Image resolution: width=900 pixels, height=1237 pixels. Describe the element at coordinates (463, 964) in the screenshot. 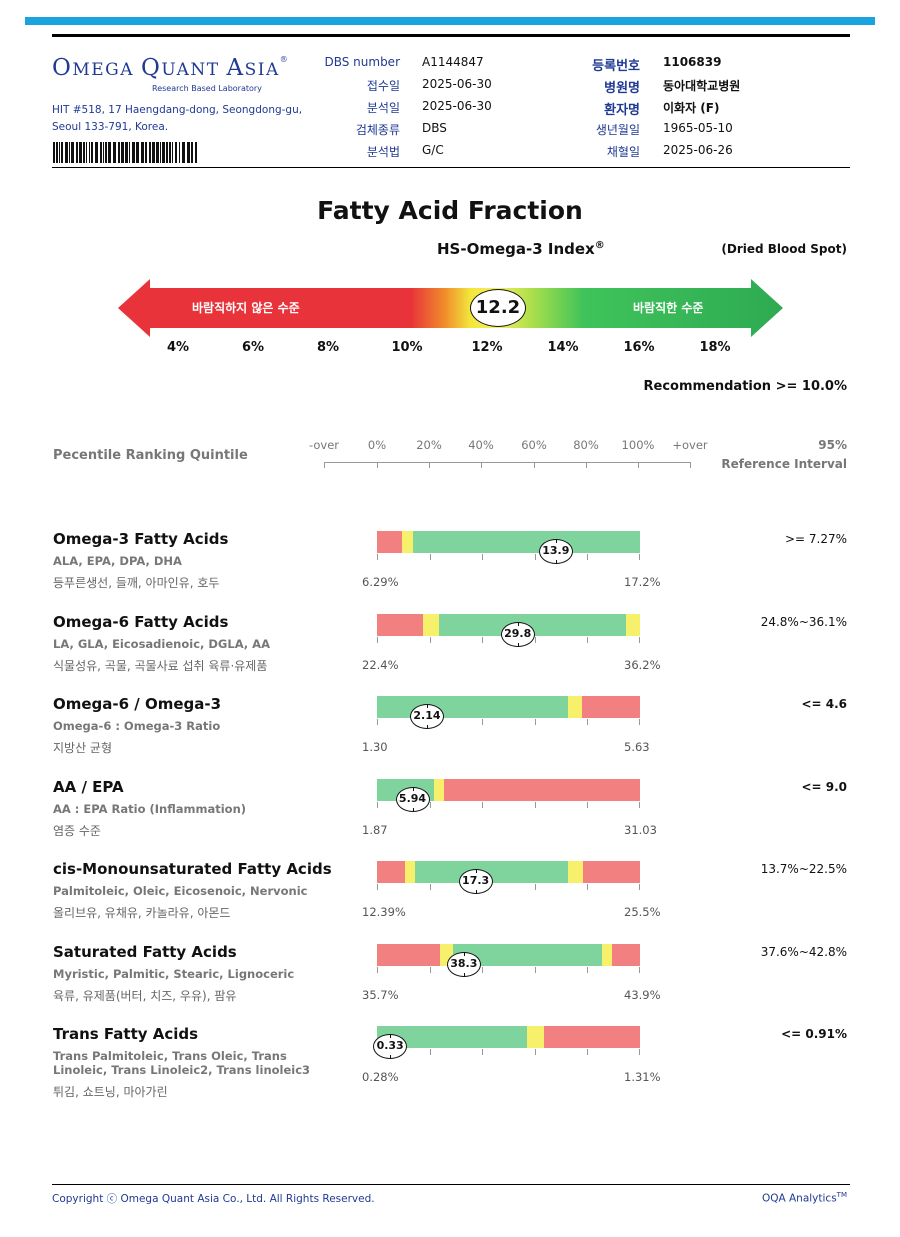

I see `value-marker: 38.3` at that location.